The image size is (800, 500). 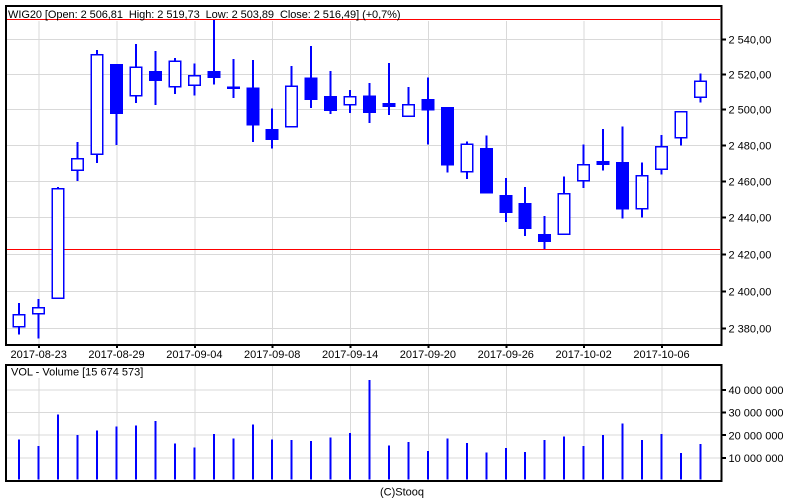 I want to click on svg-text: VOL - Volume [15 674 573], so click(x=77, y=373).